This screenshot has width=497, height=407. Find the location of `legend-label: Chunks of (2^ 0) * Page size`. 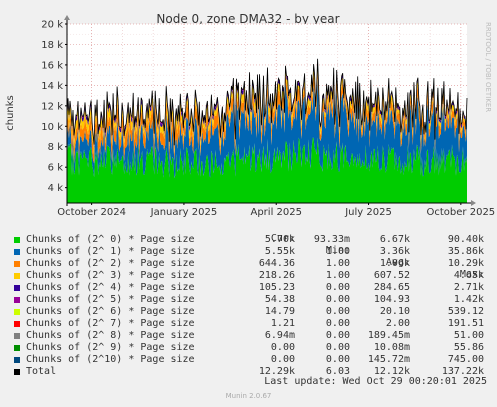

legend-label: Chunks of (2^ 0) * Page size is located at coordinates (110, 239).